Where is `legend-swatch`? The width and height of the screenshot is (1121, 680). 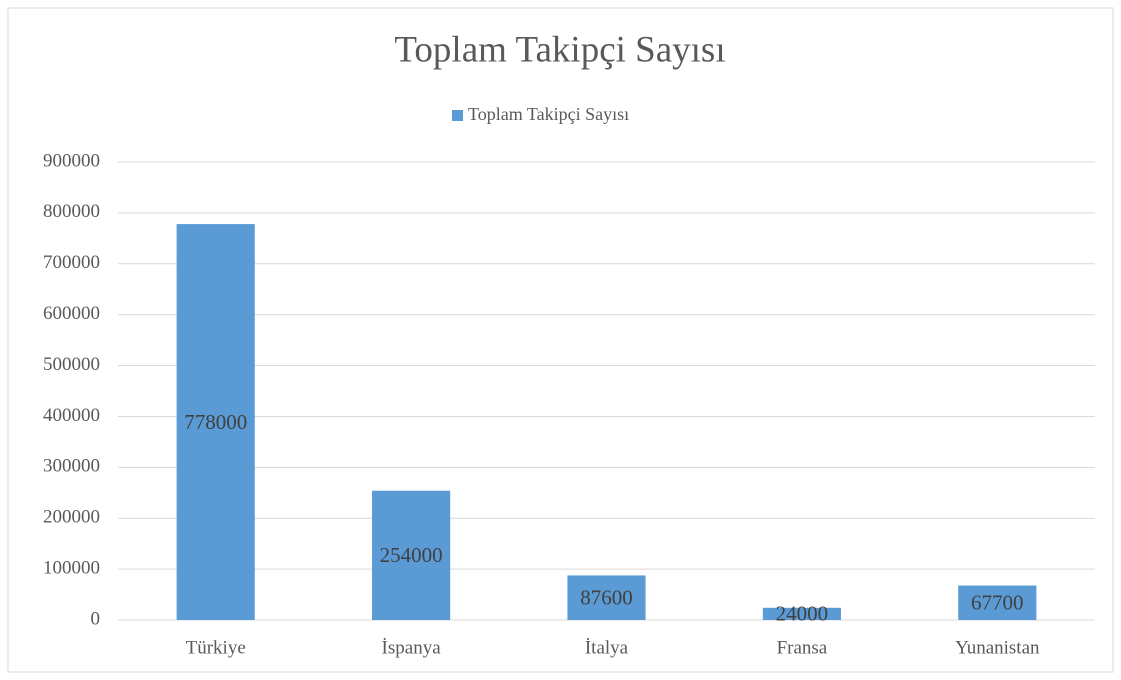
legend-swatch is located at coordinates (457, 115).